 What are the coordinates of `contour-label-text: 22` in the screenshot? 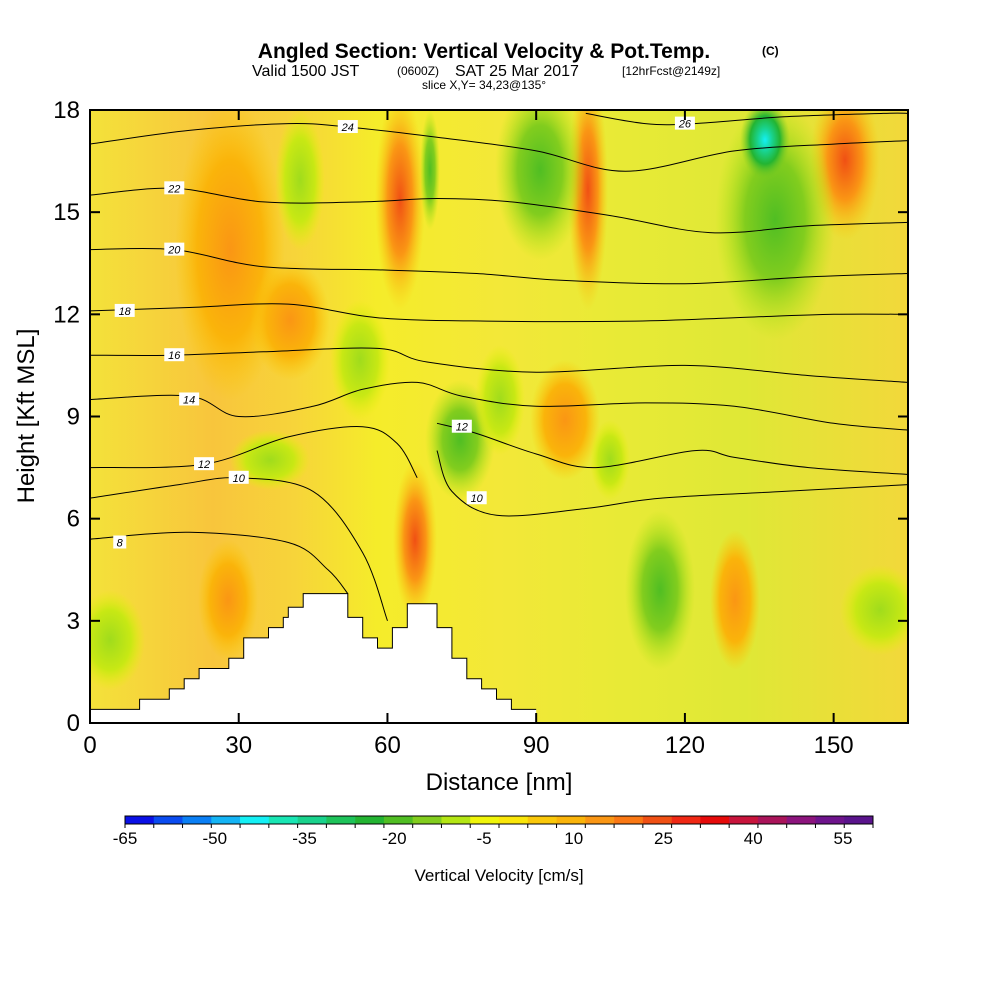 It's located at (173, 189).